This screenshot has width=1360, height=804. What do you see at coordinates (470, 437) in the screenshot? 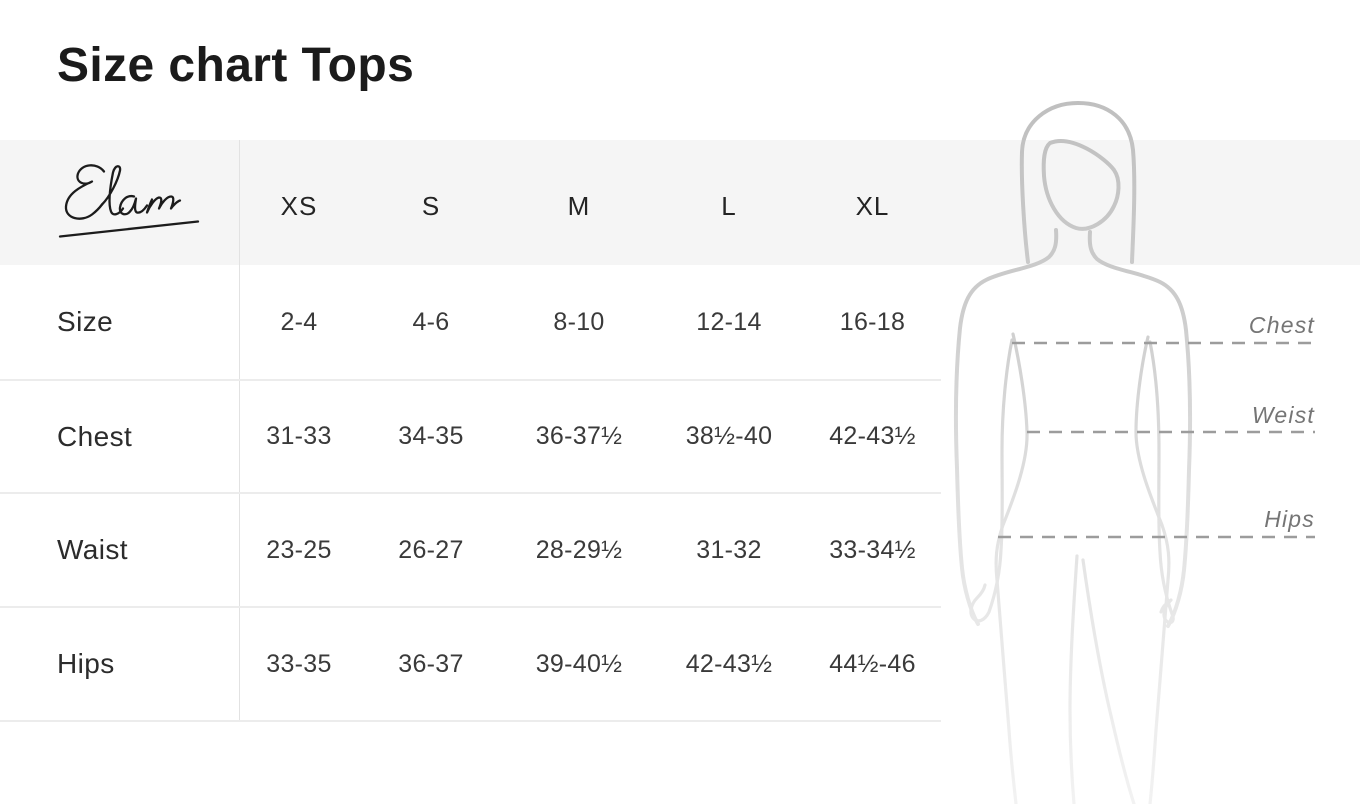
I see `table-row-chest: Chest 31-33 34-35 36-37½ 38½-40 42-43½` at bounding box center [470, 437].